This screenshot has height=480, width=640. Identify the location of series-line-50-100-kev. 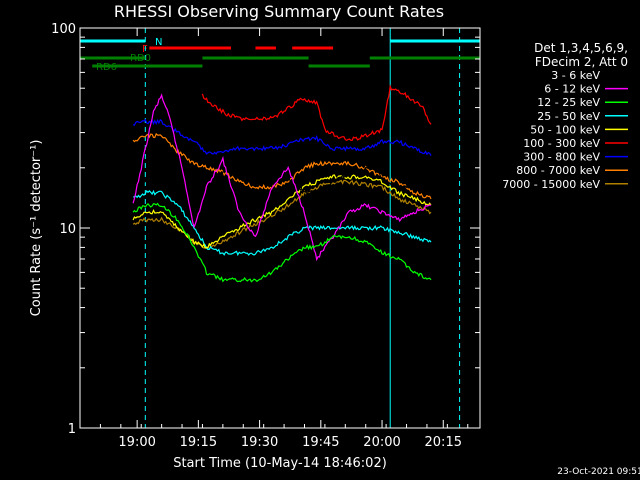
(282, 211).